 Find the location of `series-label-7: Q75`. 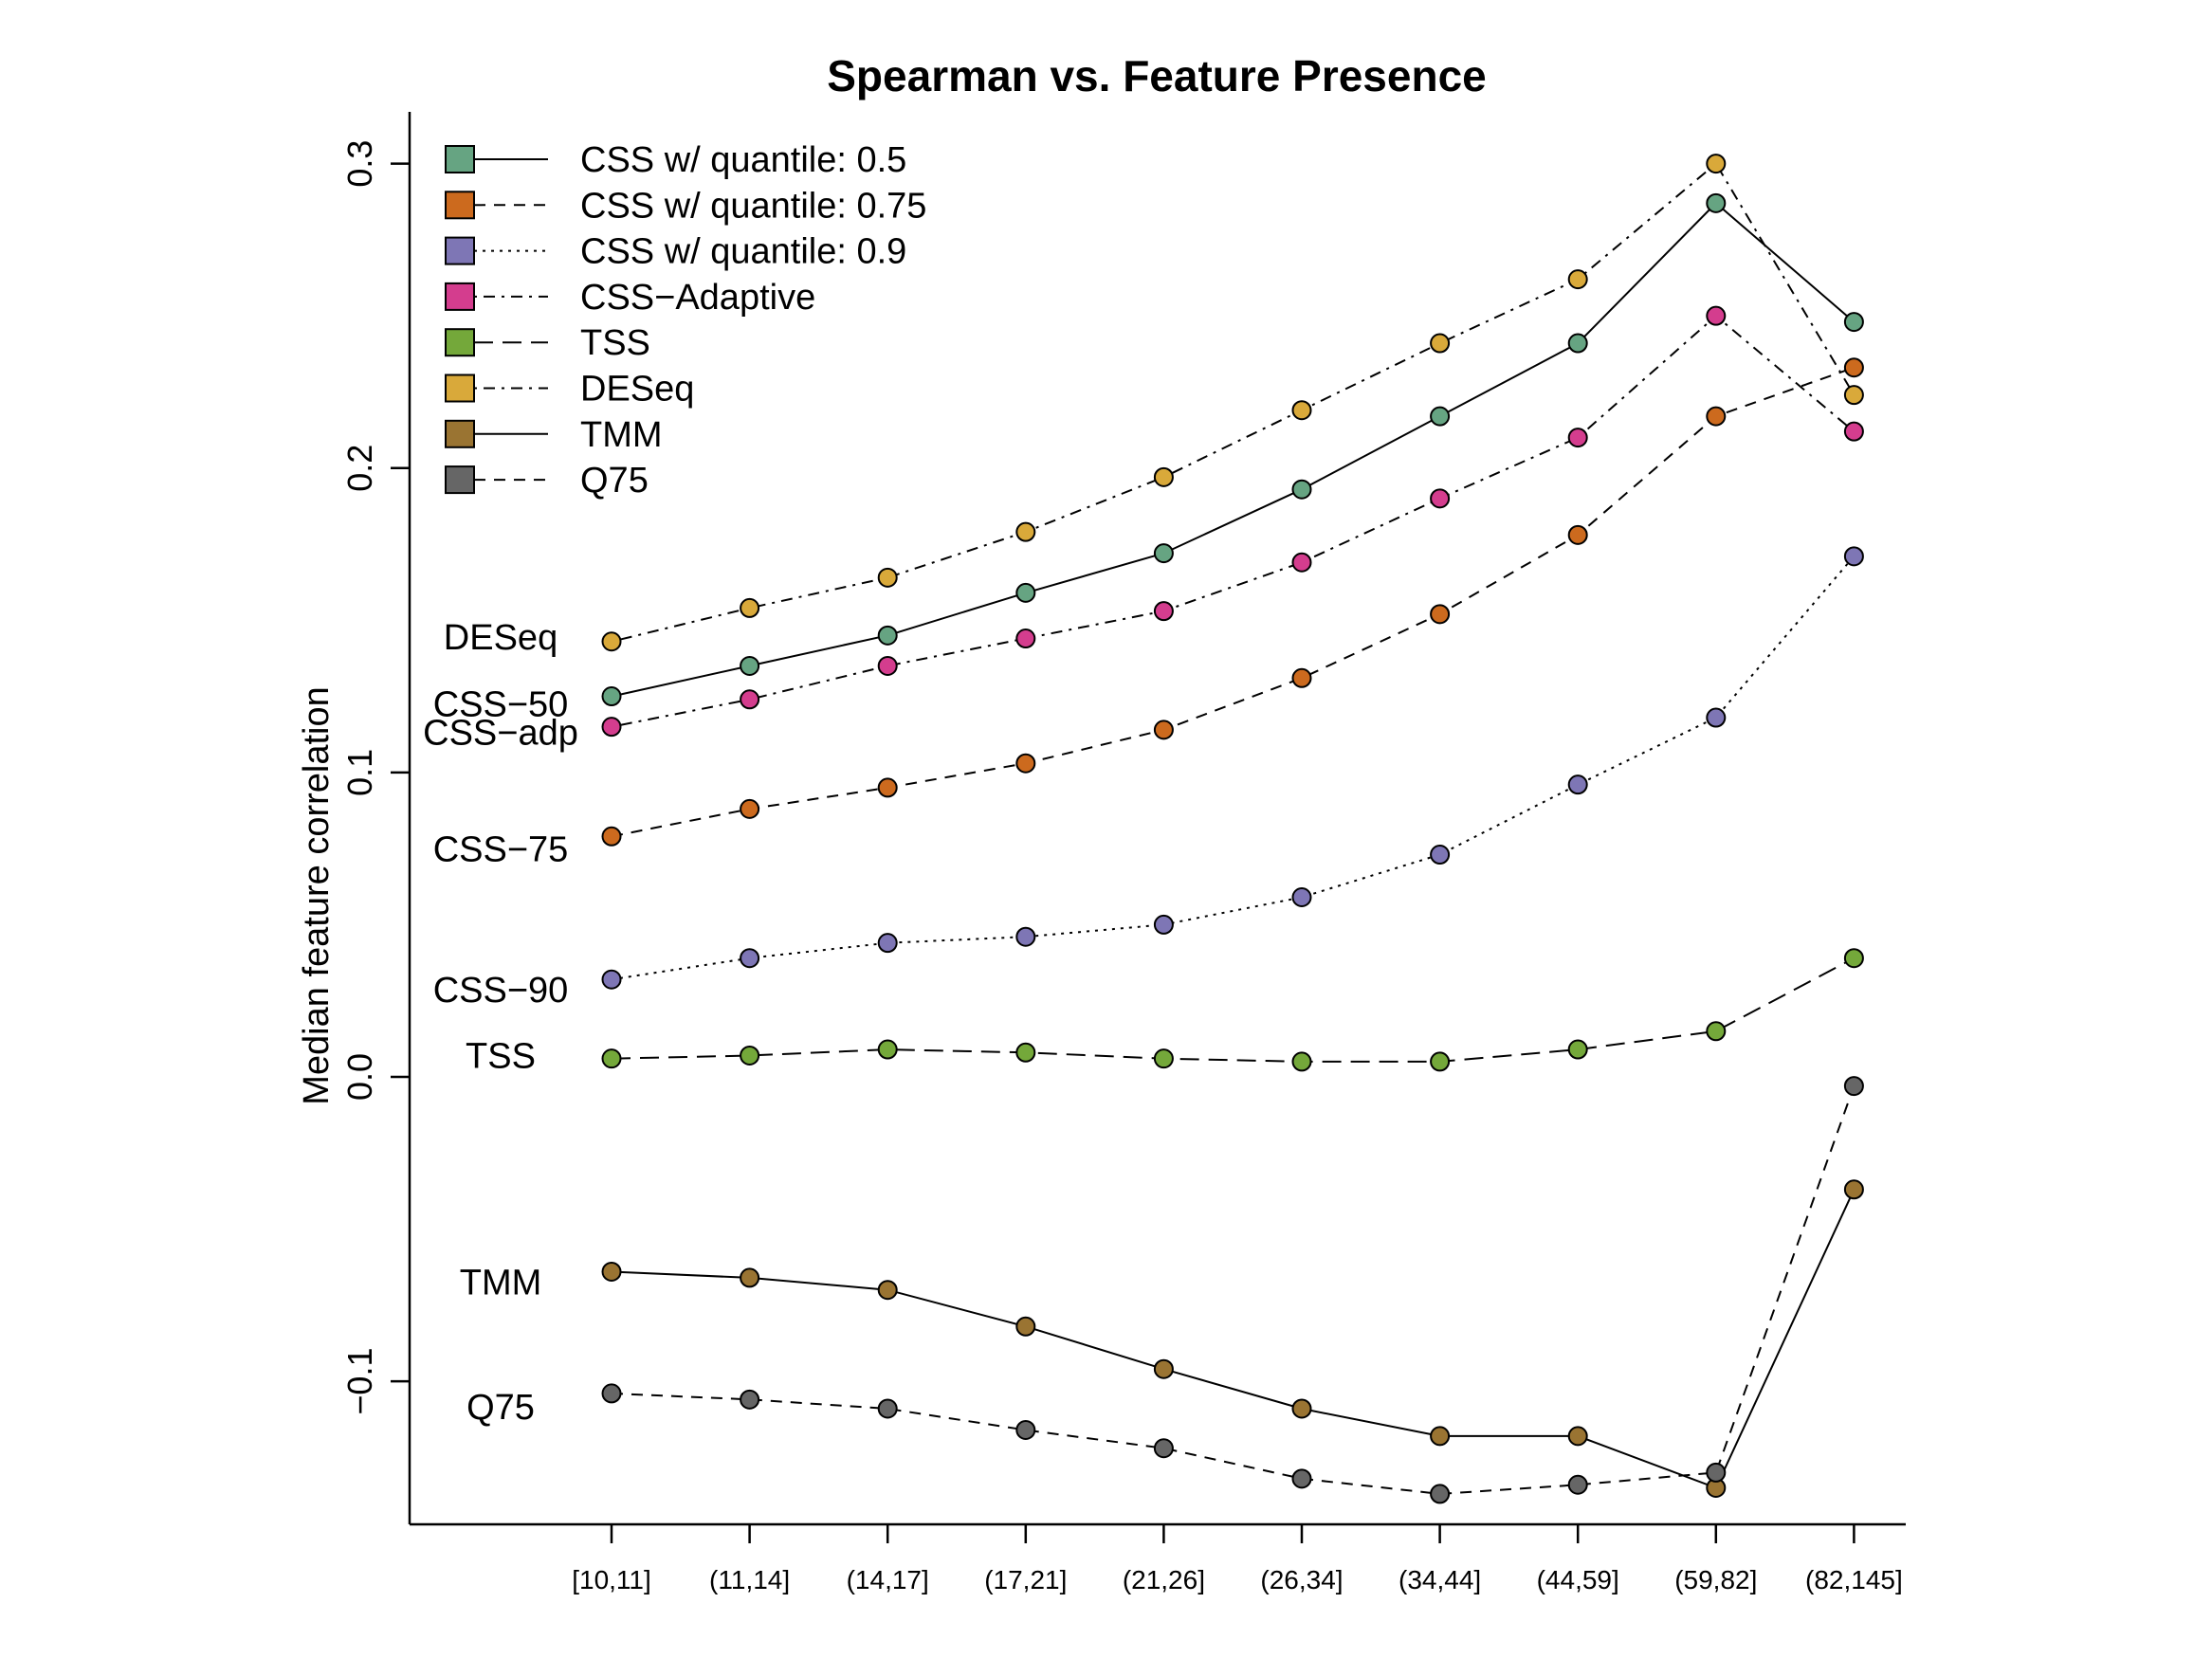

series-label-7: Q75 is located at coordinates (500, 1408).